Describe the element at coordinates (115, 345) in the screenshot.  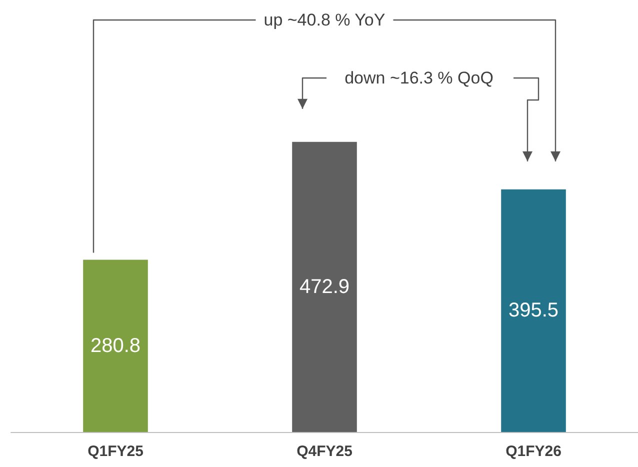
I see `data-label: 280.8` at that location.